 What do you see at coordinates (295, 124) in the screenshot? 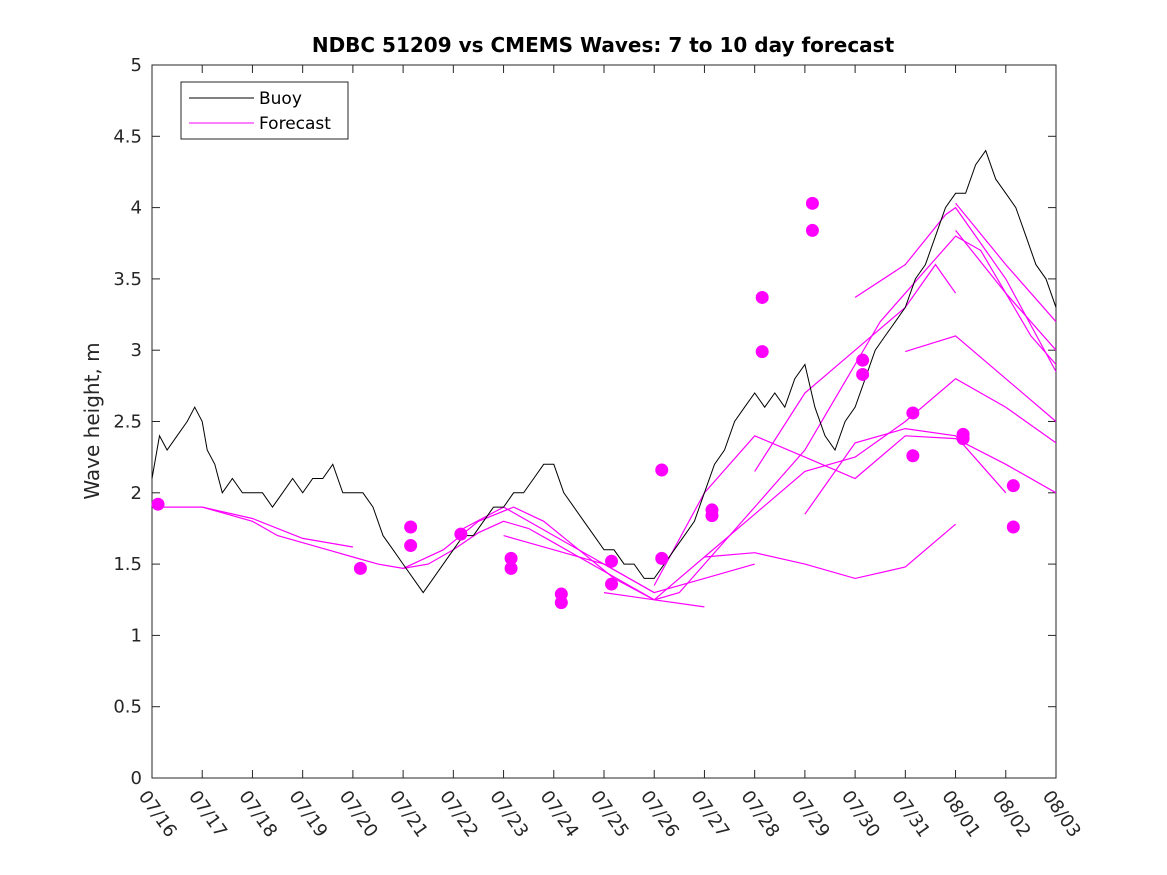
I see `legend-forecast-label: Forecast` at bounding box center [295, 124].